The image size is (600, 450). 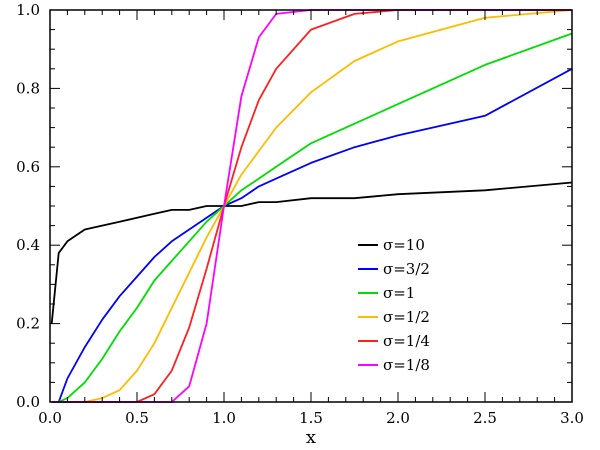 What do you see at coordinates (406, 365) in the screenshot?
I see `legend-label: σ=1/8` at bounding box center [406, 365].